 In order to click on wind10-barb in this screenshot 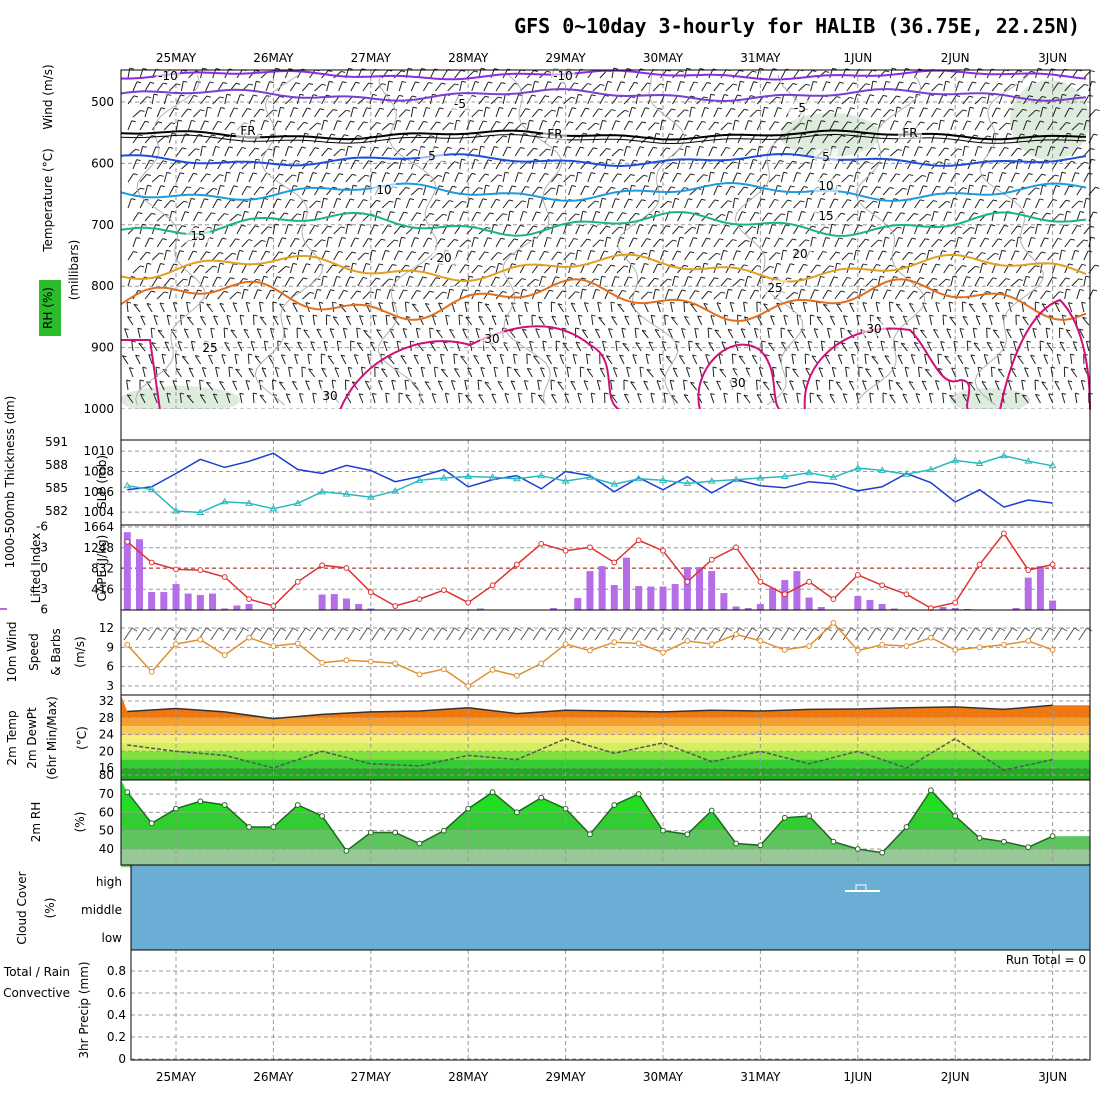, I will do `click(599, 634)`.